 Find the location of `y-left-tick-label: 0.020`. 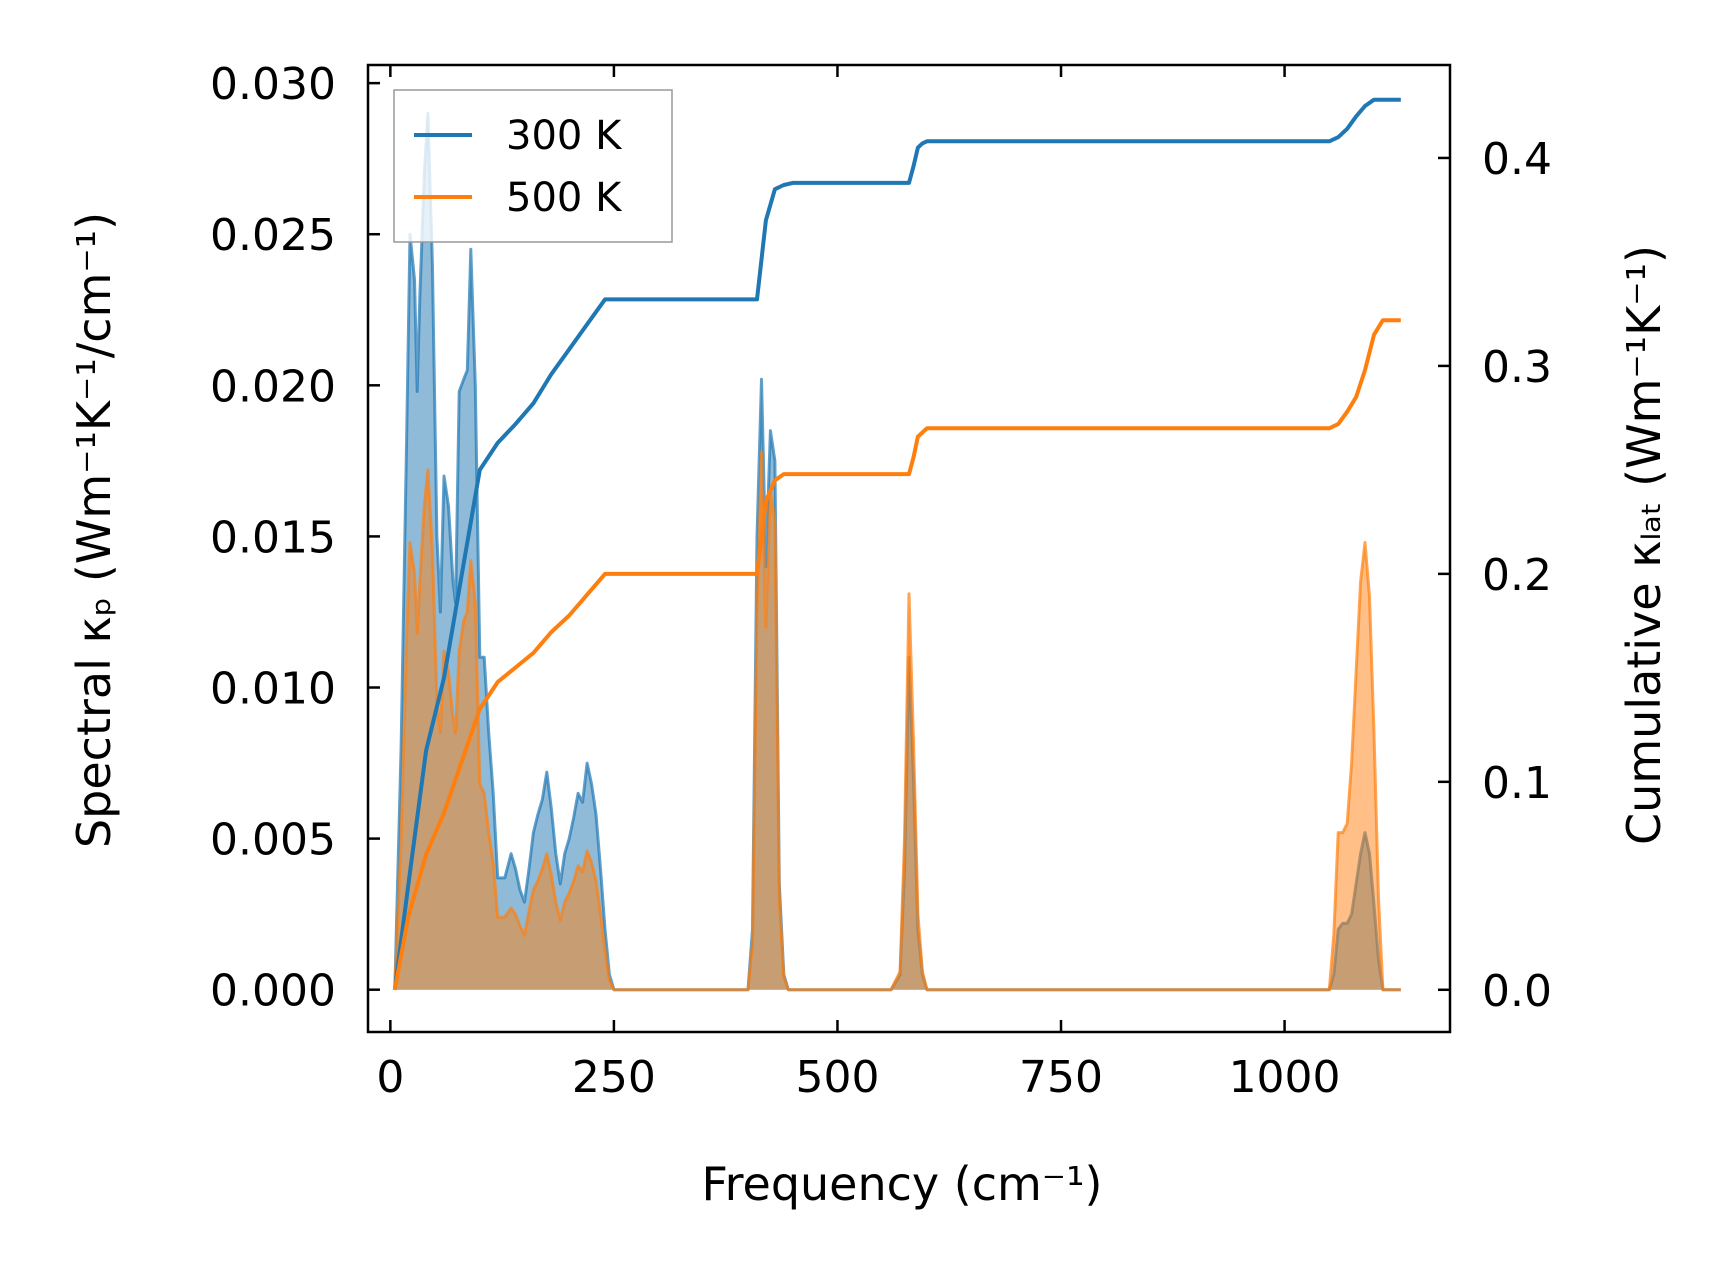

y-left-tick-label: 0.020 is located at coordinates (273, 386).